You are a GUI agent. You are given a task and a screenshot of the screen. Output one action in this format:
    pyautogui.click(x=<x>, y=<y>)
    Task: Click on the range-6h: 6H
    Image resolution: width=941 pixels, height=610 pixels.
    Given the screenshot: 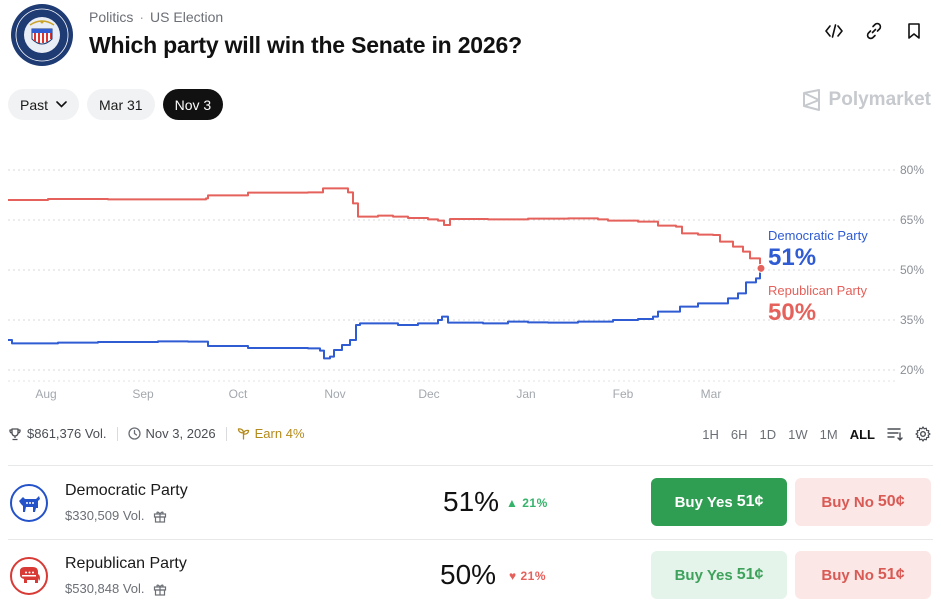 What is the action you would take?
    pyautogui.click(x=739, y=434)
    